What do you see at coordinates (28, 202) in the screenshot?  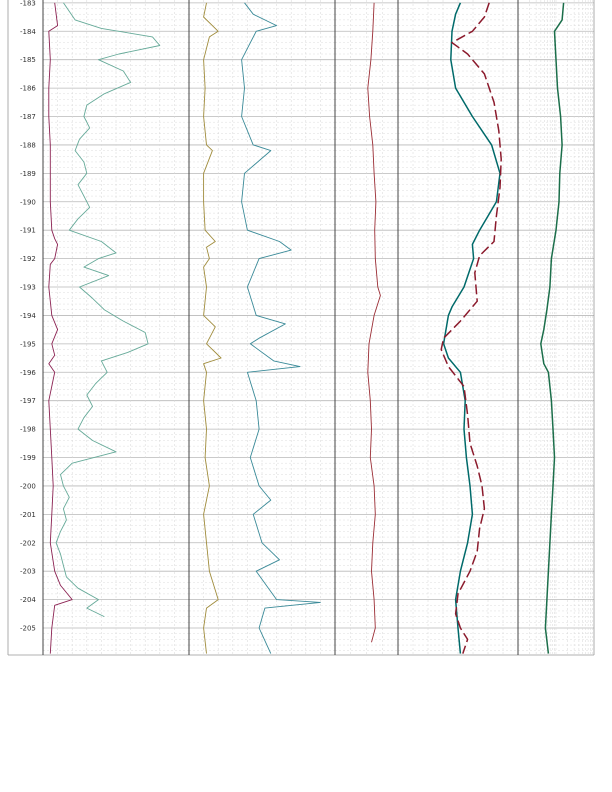 I see `depth-label: -190` at bounding box center [28, 202].